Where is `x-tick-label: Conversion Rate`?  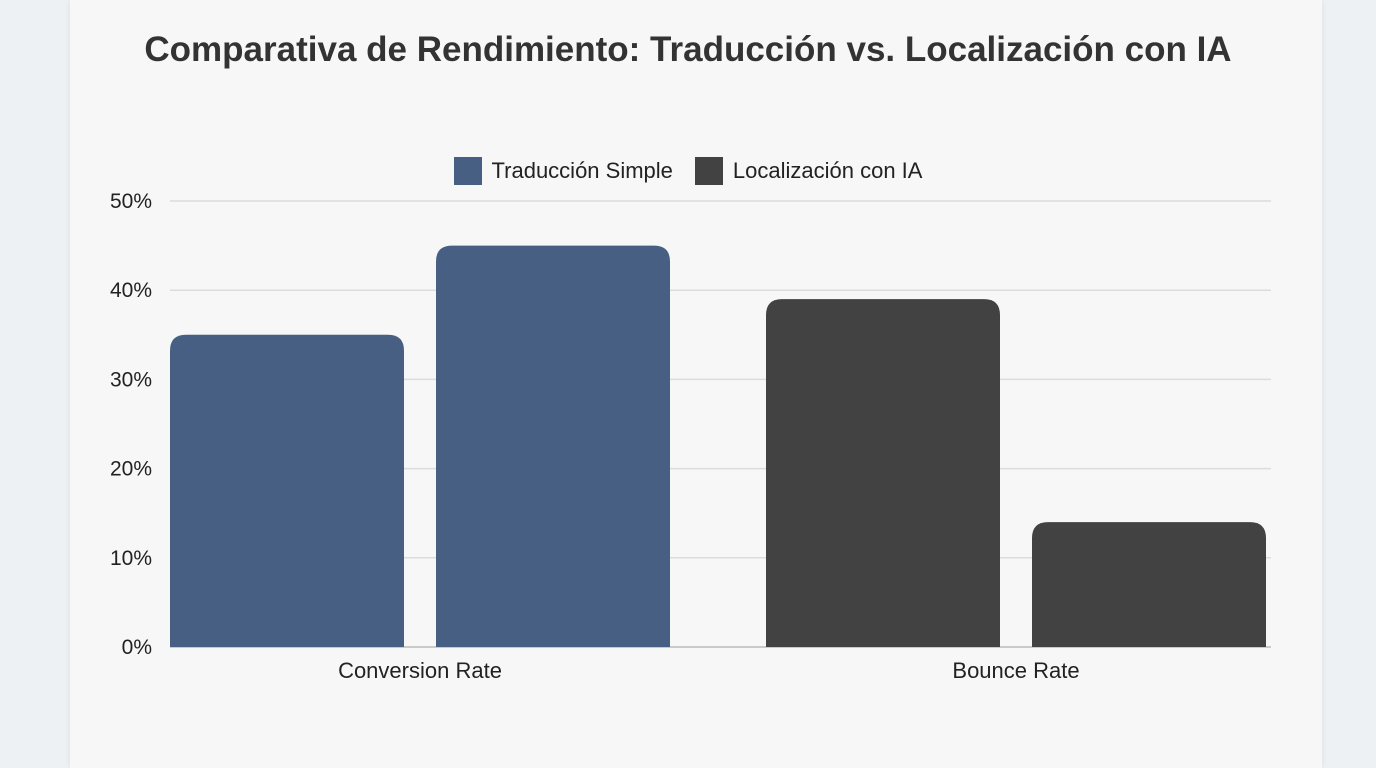 x-tick-label: Conversion Rate is located at coordinates (420, 670).